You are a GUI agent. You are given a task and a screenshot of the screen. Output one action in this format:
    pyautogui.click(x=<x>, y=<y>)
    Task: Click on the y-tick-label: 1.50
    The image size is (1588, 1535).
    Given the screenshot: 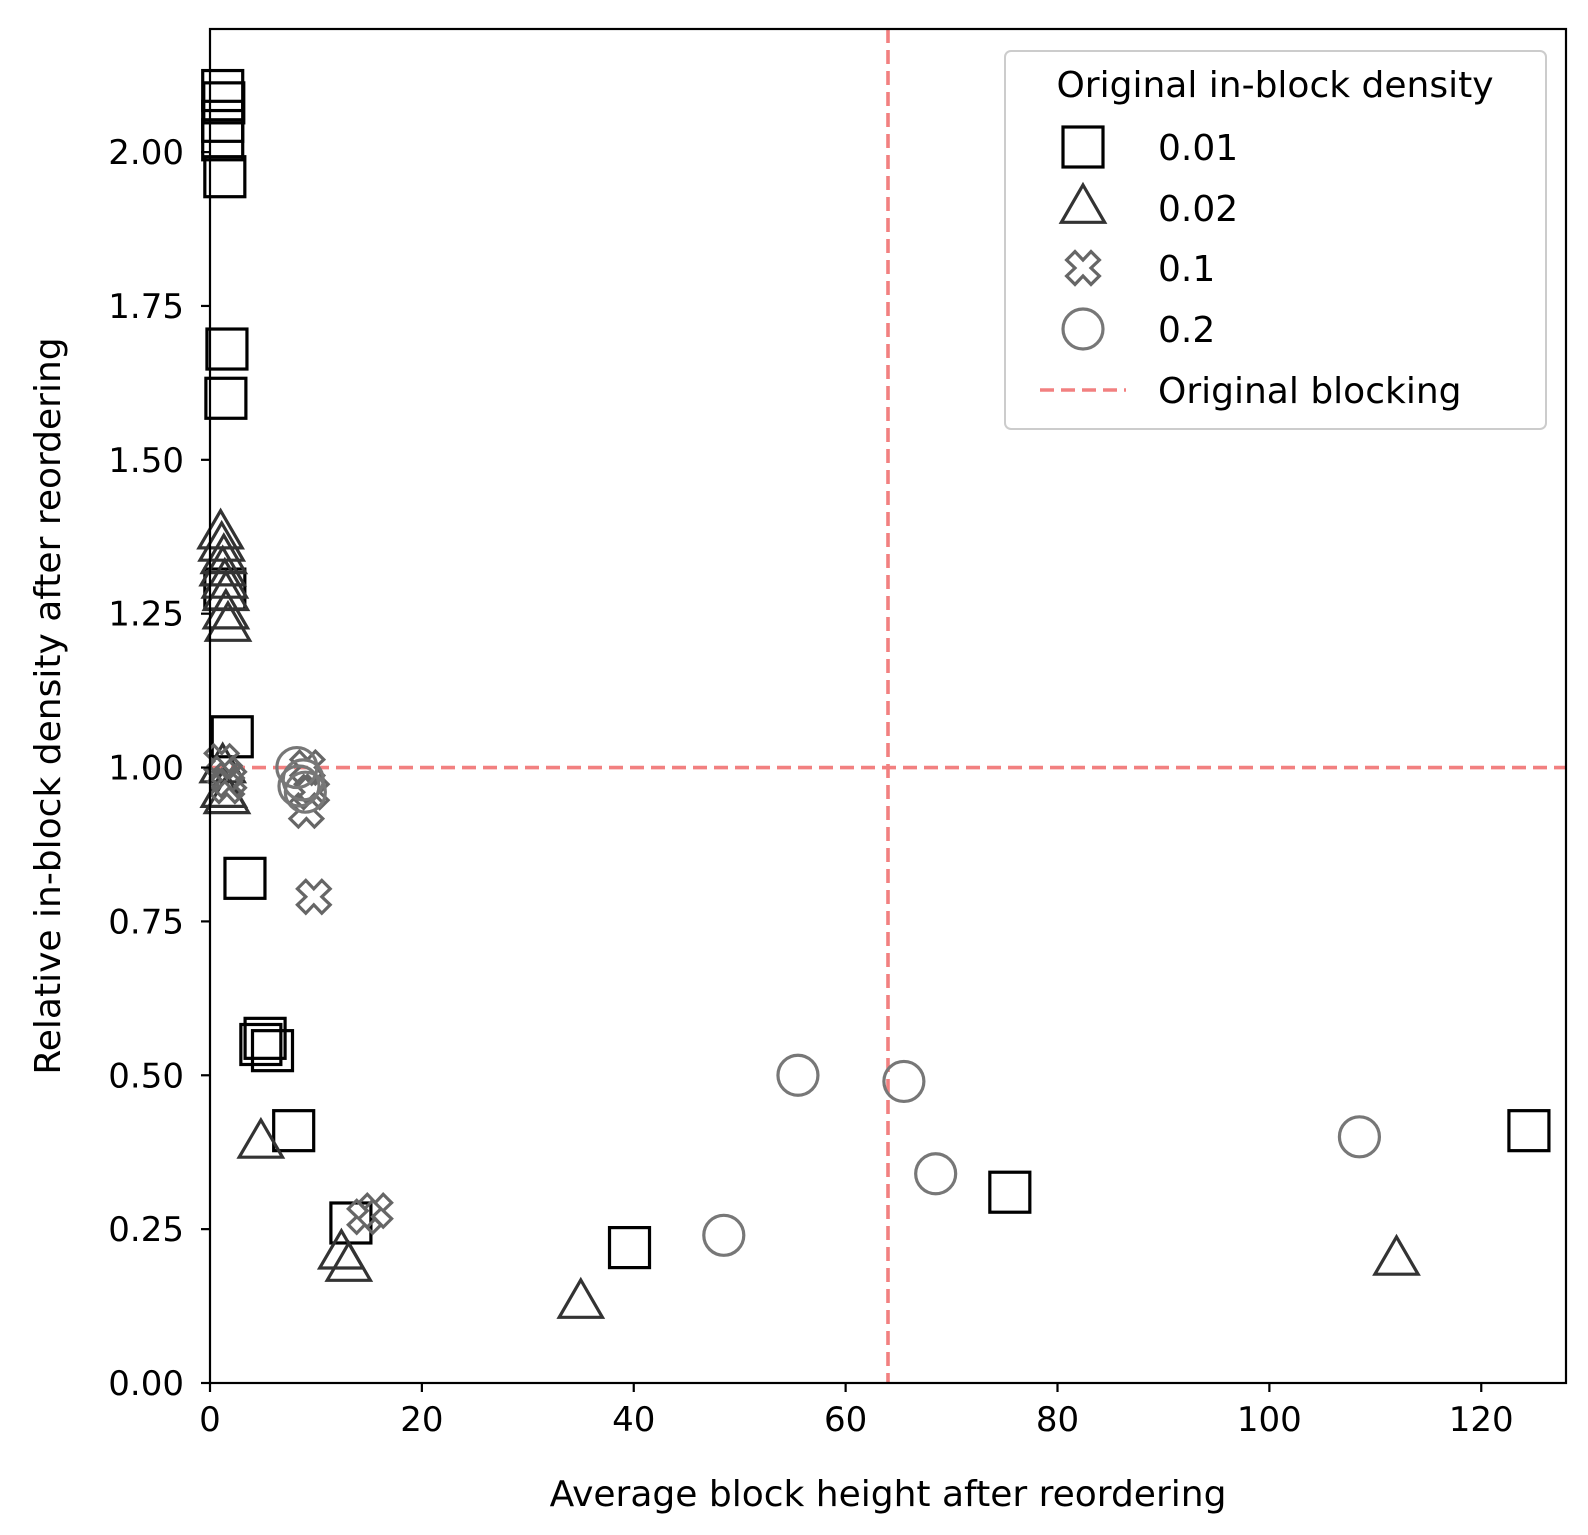 What is the action you would take?
    pyautogui.click(x=146, y=461)
    